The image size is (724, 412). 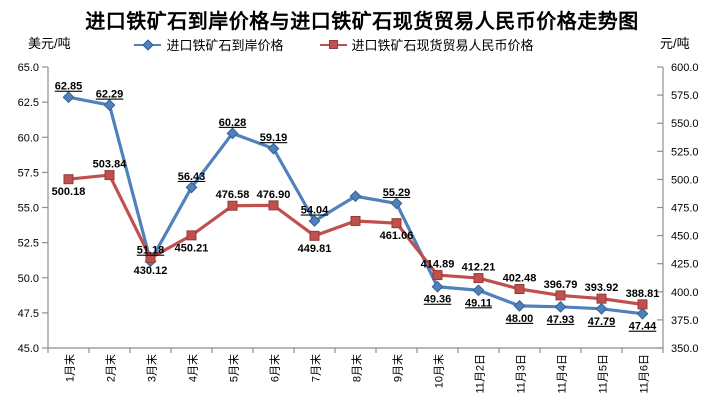 What do you see at coordinates (151, 271) in the screenshot?
I see `data-label: 430.12` at bounding box center [151, 271].